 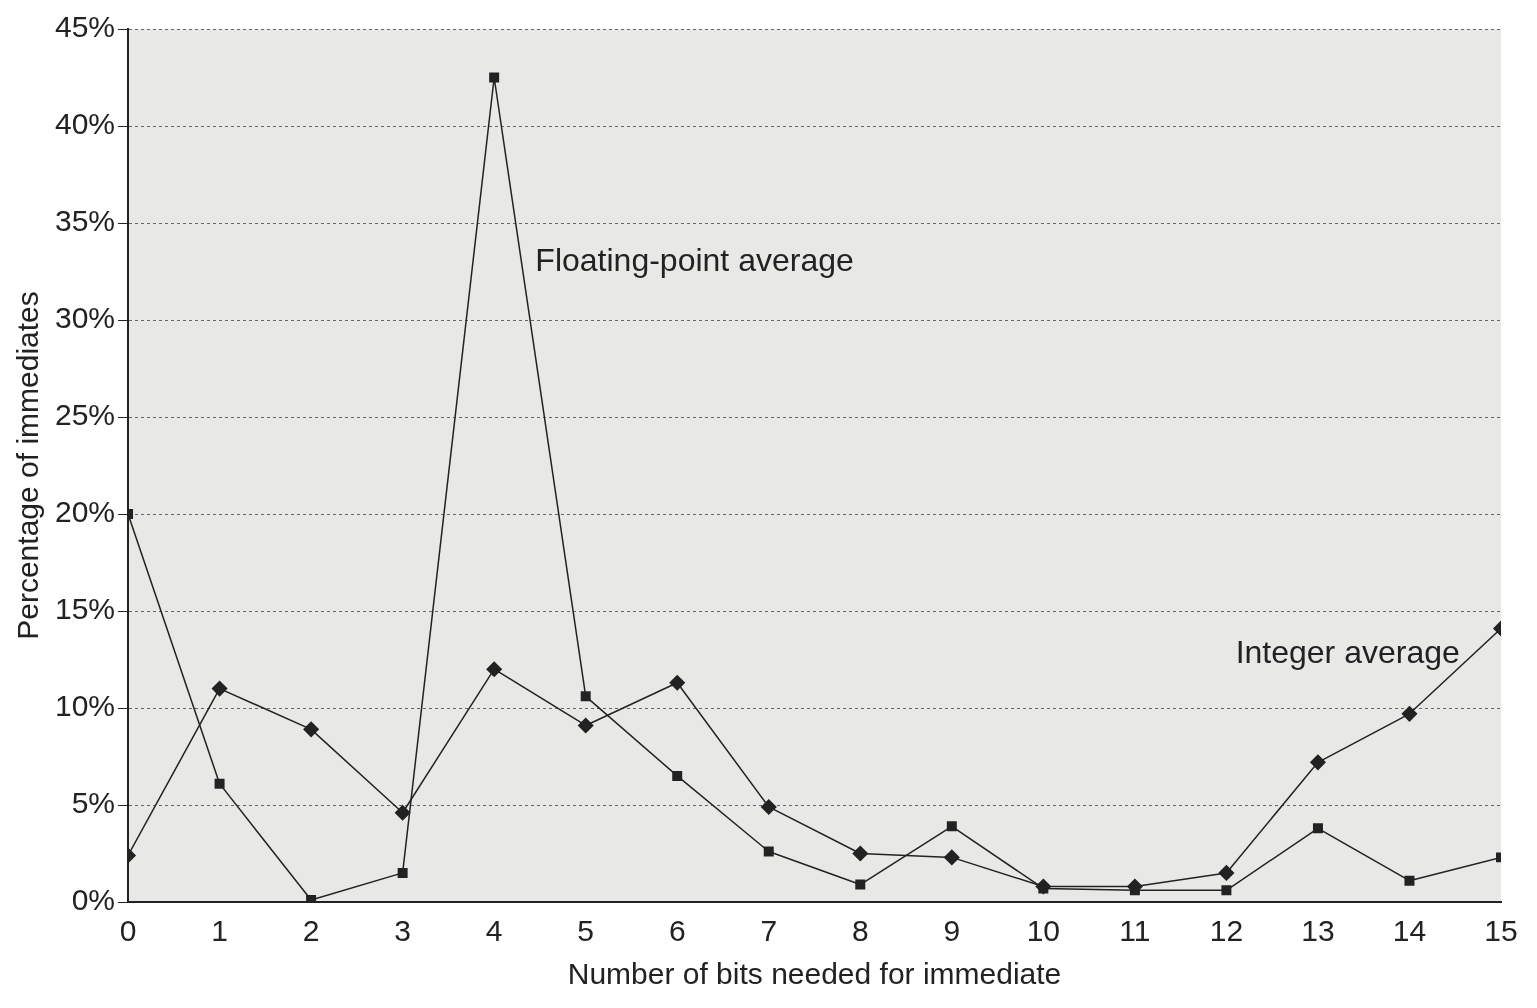 I want to click on x-tick-label: 2, so click(x=311, y=931).